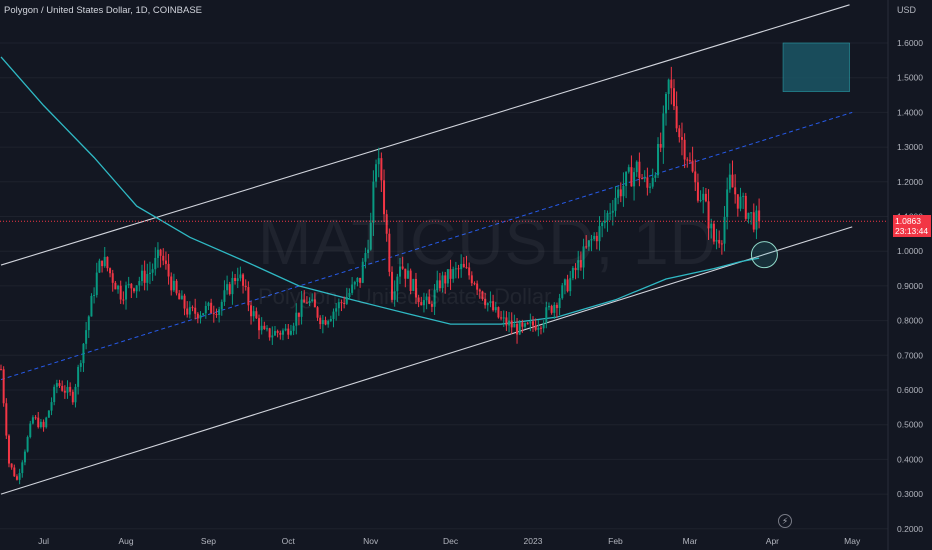 Image resolution: width=932 pixels, height=550 pixels. Describe the element at coordinates (785, 521) in the screenshot. I see `lightning-icon: ⚡` at that location.